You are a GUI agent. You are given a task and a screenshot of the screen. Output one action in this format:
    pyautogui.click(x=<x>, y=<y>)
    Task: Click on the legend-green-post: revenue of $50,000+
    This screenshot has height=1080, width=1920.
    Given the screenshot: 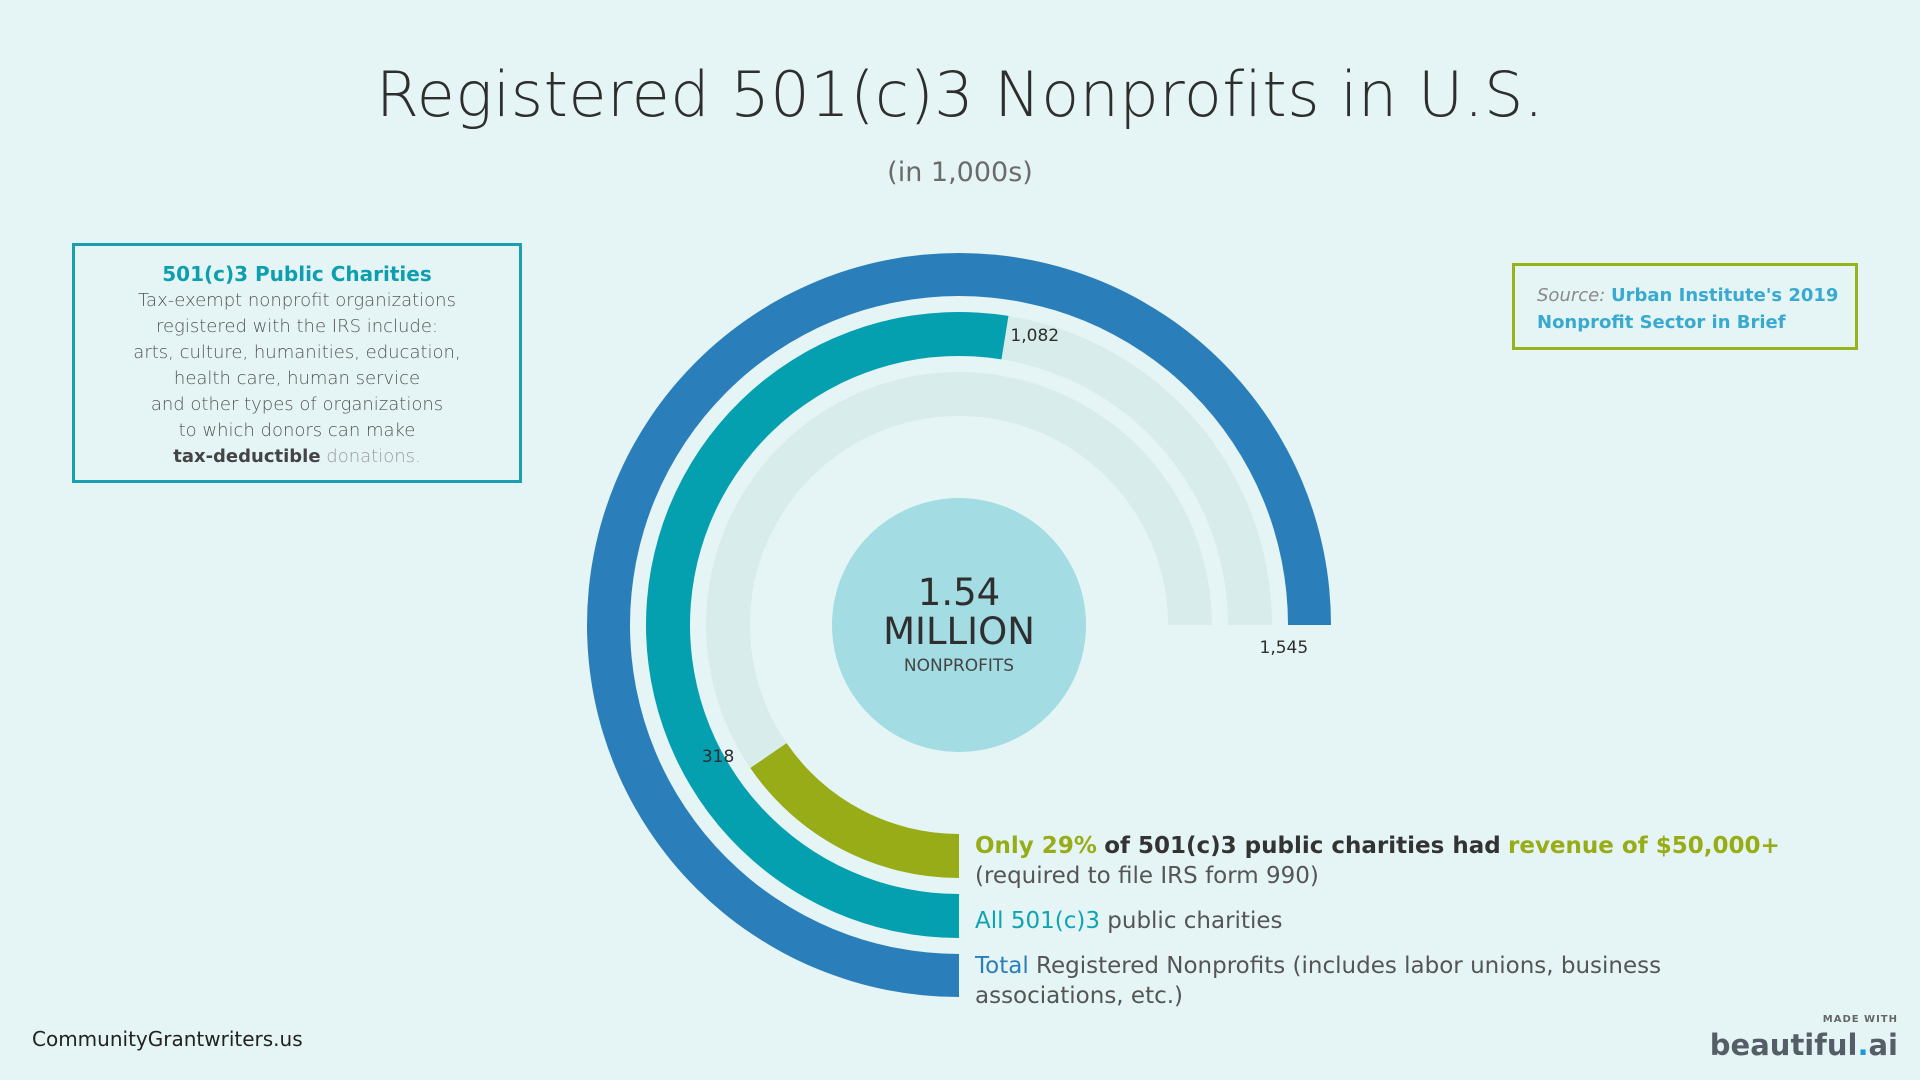 What is the action you would take?
    pyautogui.click(x=1644, y=846)
    